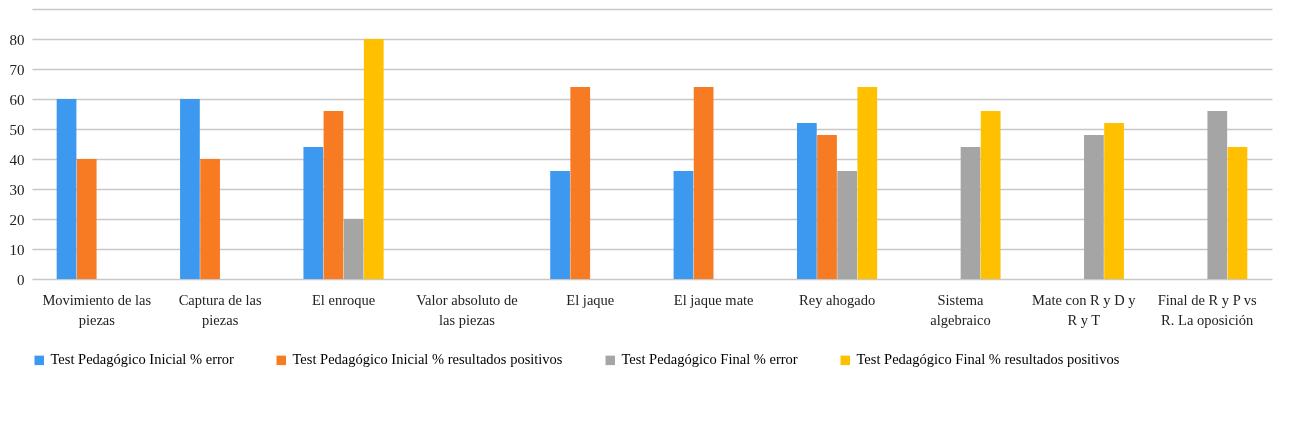 This screenshot has width=1309, height=422. What do you see at coordinates (713, 299) in the screenshot?
I see `x-tick-label: El jaque mate` at bounding box center [713, 299].